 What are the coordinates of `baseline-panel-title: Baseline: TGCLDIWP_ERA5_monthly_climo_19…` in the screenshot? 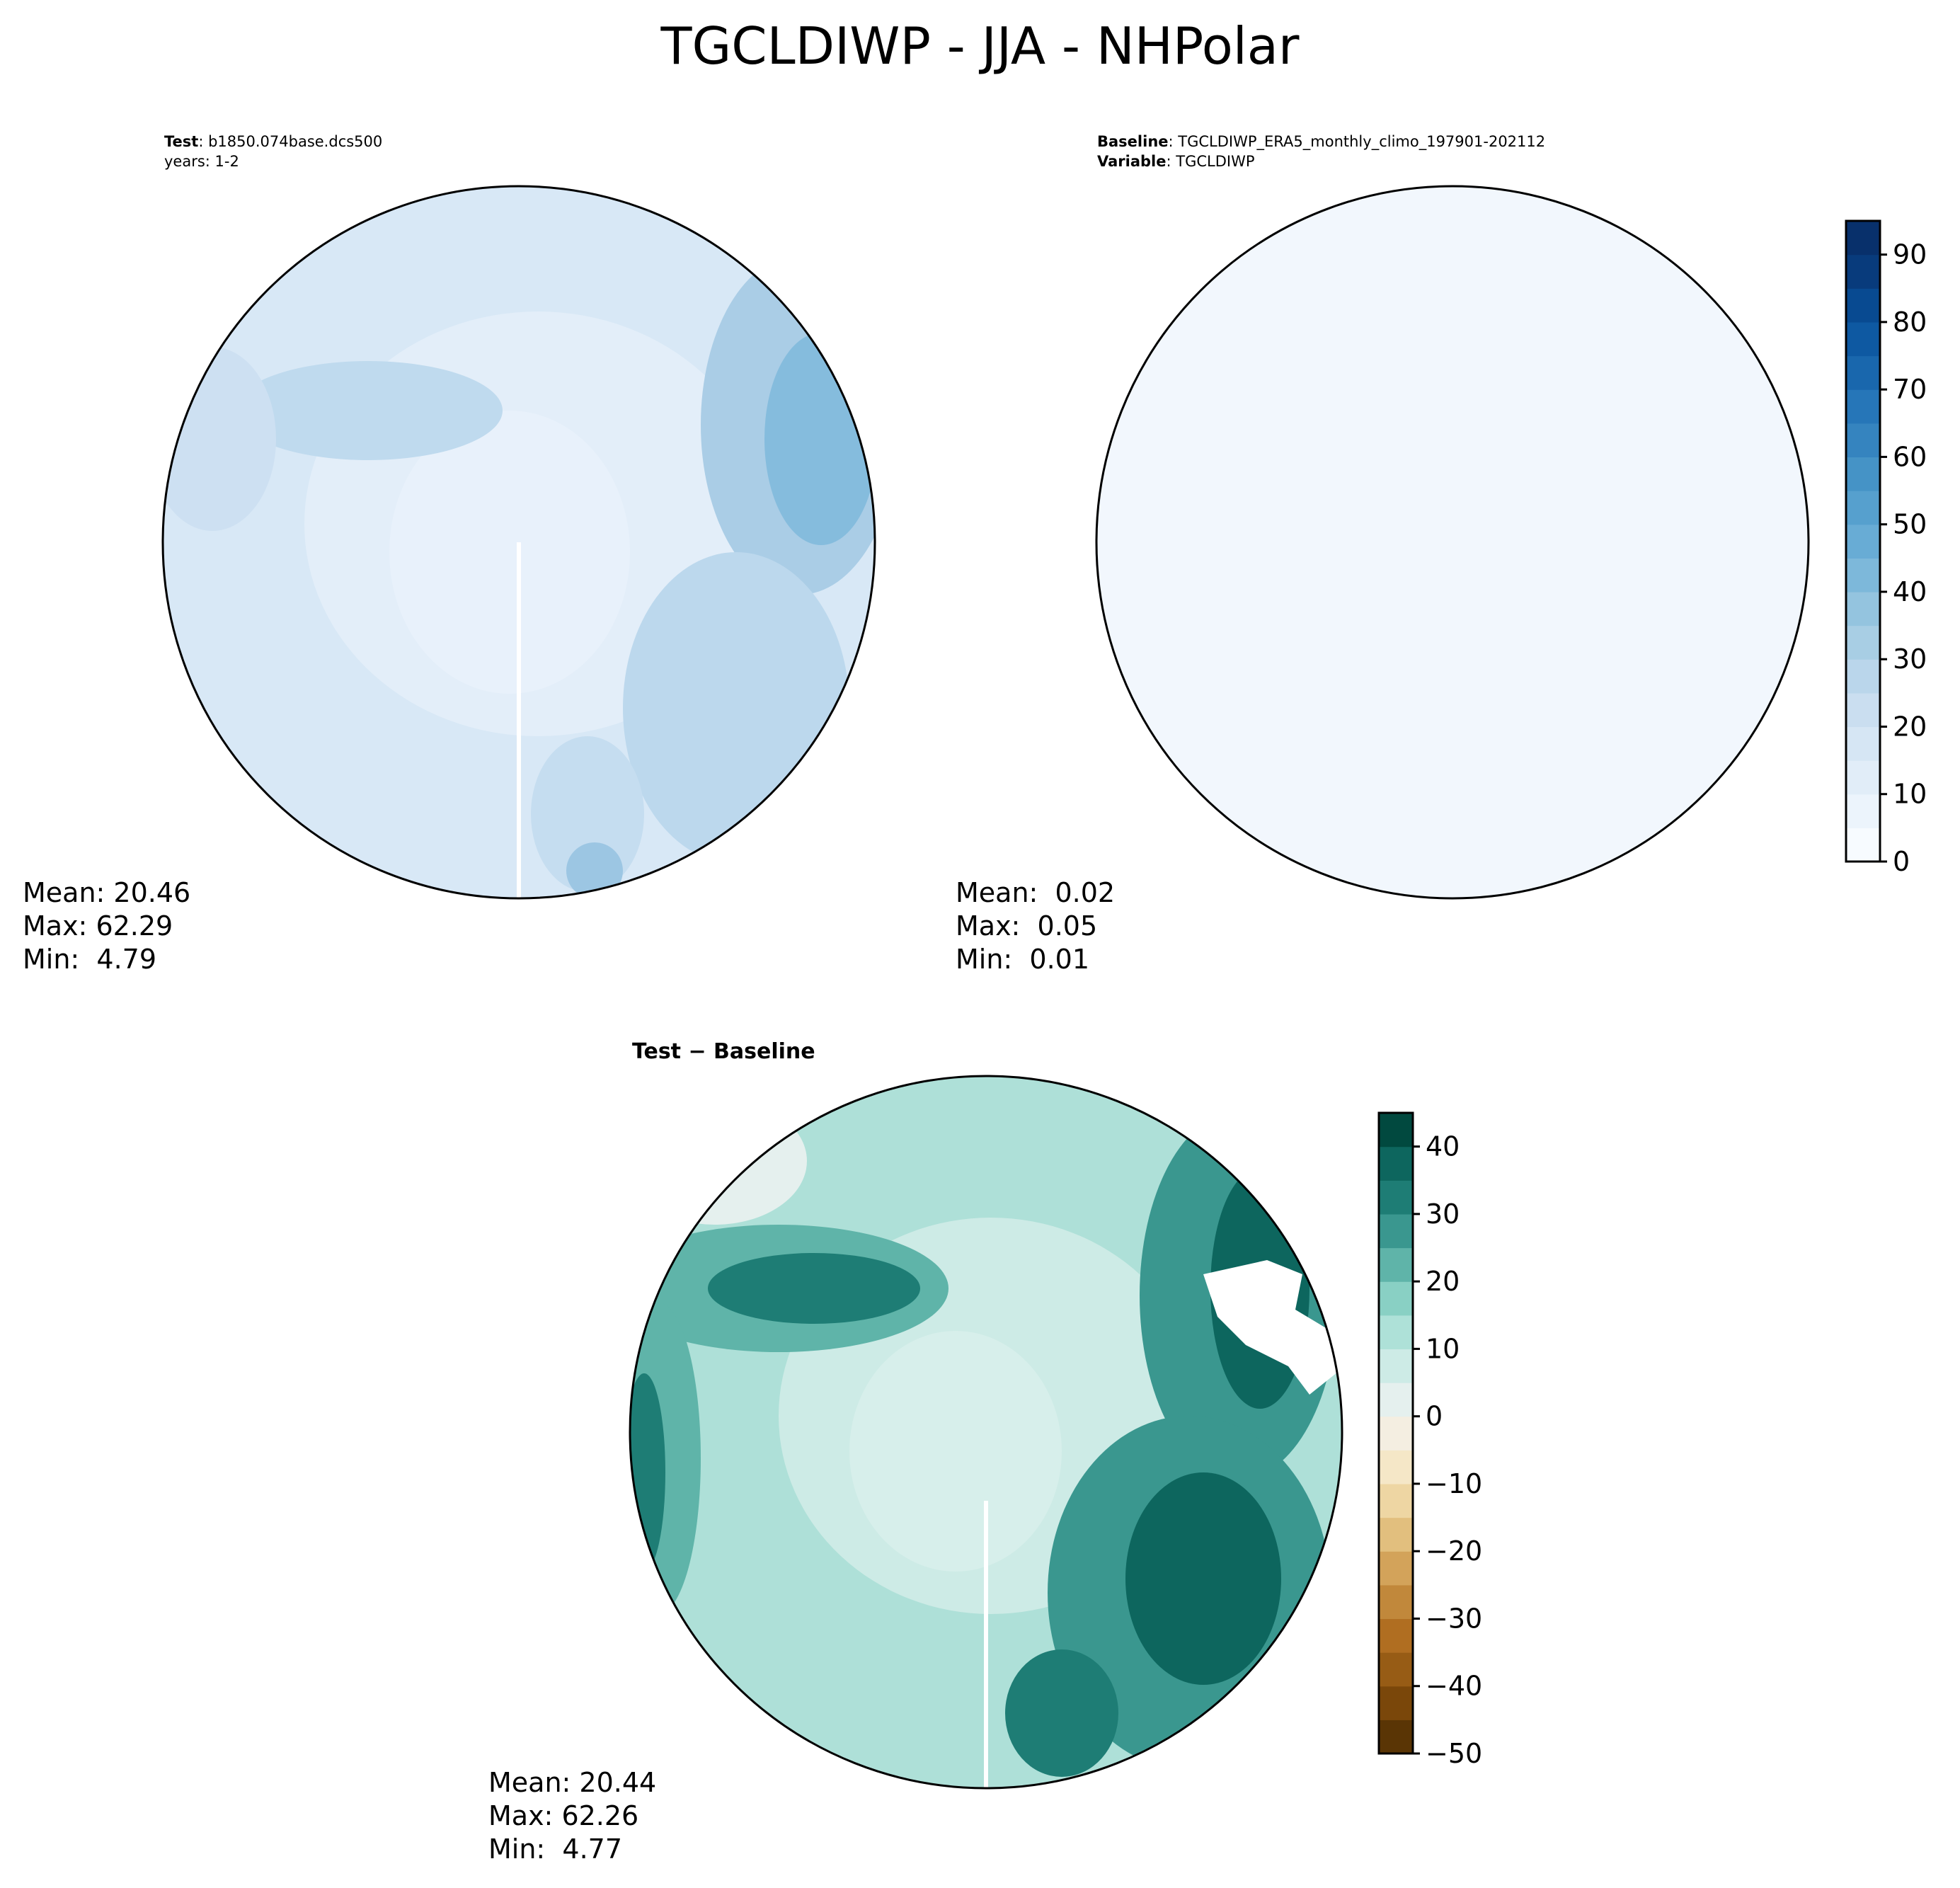 It's located at (1321, 142).